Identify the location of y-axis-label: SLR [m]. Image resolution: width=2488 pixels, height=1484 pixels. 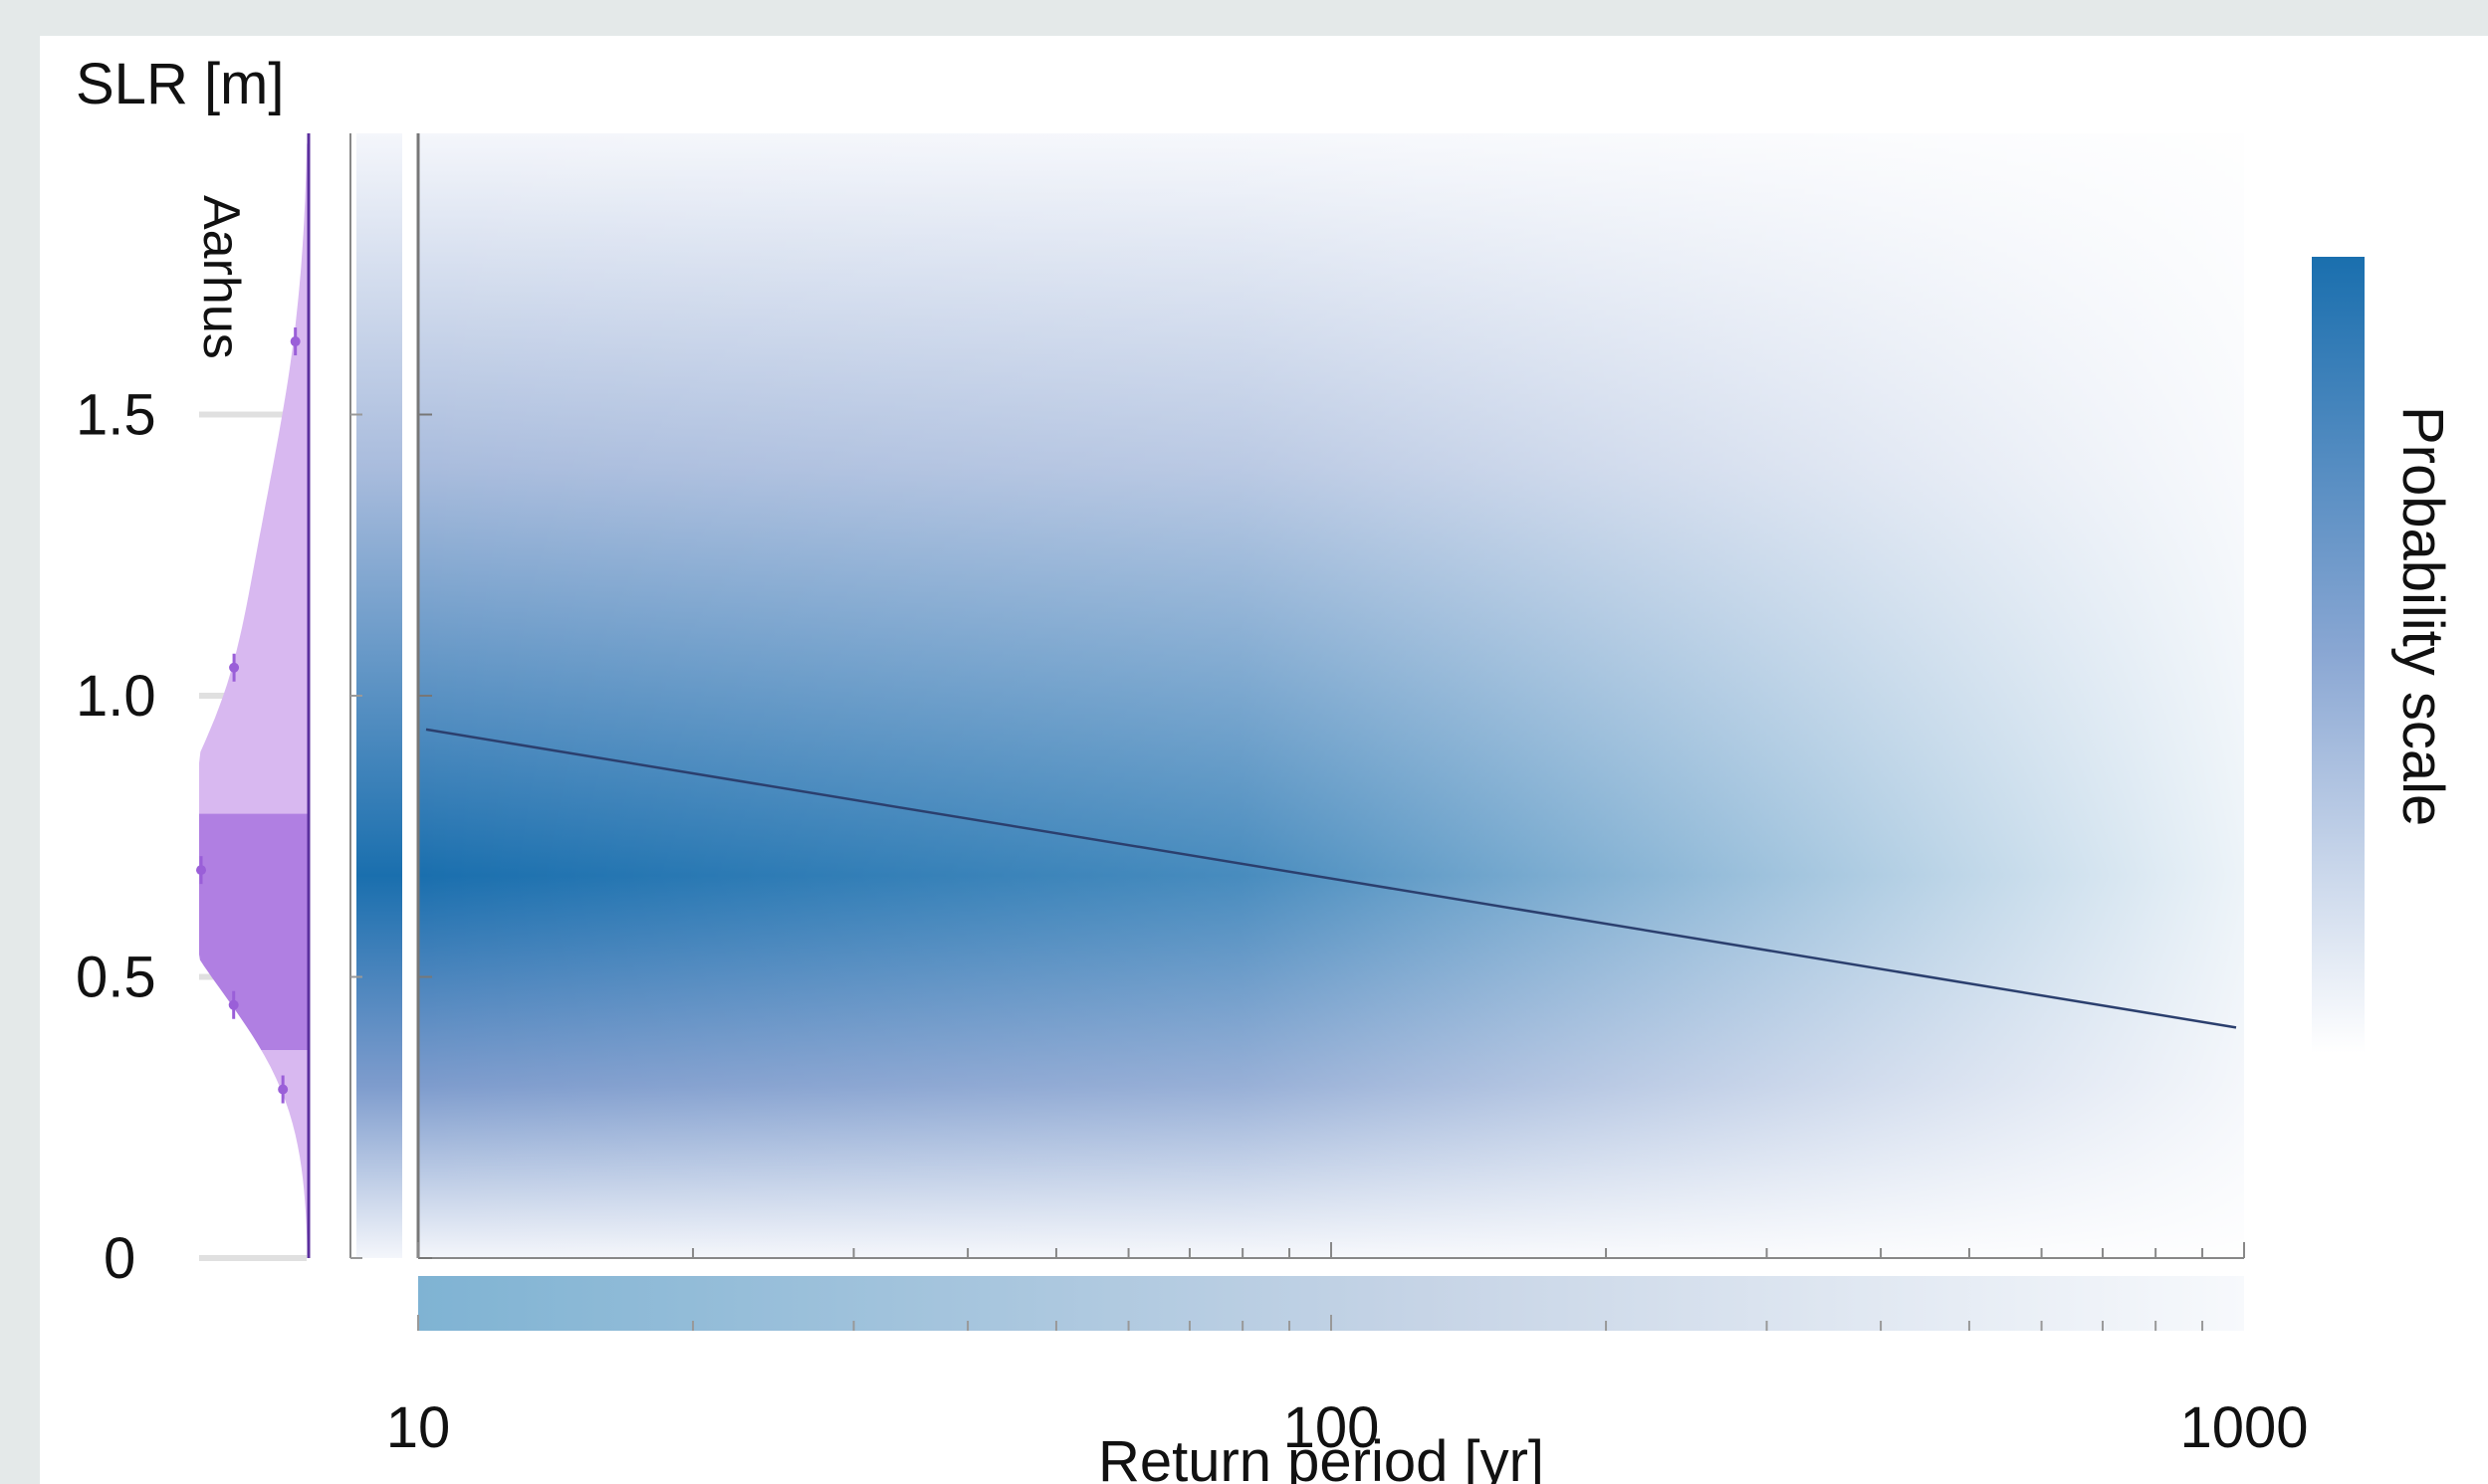
(180, 84).